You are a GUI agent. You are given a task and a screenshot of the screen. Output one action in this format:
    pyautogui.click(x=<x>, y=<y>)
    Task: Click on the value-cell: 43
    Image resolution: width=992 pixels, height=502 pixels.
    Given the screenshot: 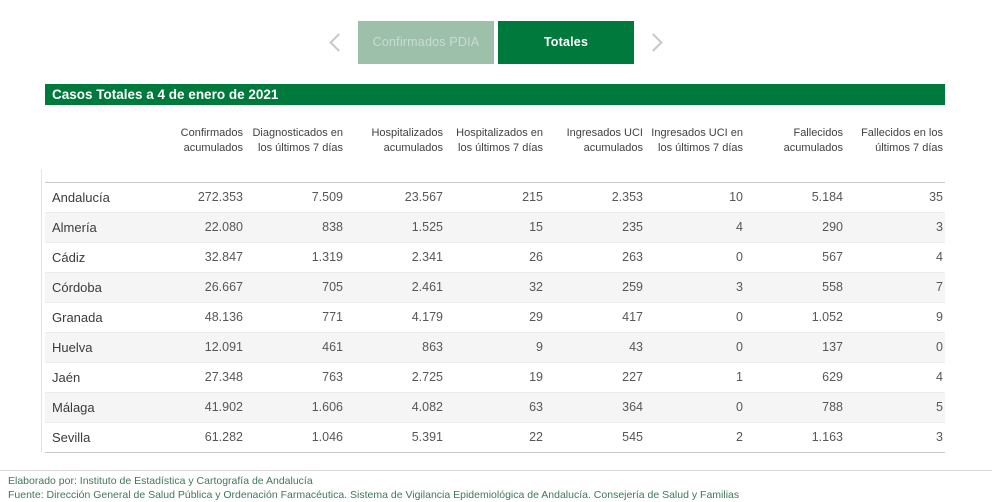 What is the action you would take?
    pyautogui.click(x=636, y=347)
    